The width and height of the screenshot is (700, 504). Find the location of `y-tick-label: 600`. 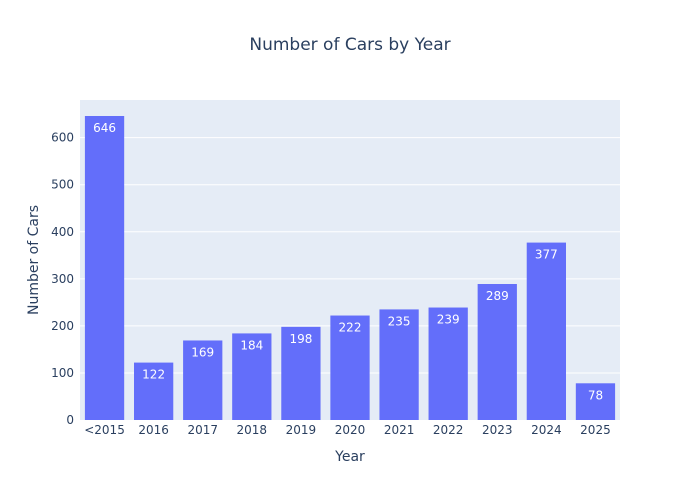

y-tick-label: 600 is located at coordinates (62, 138).